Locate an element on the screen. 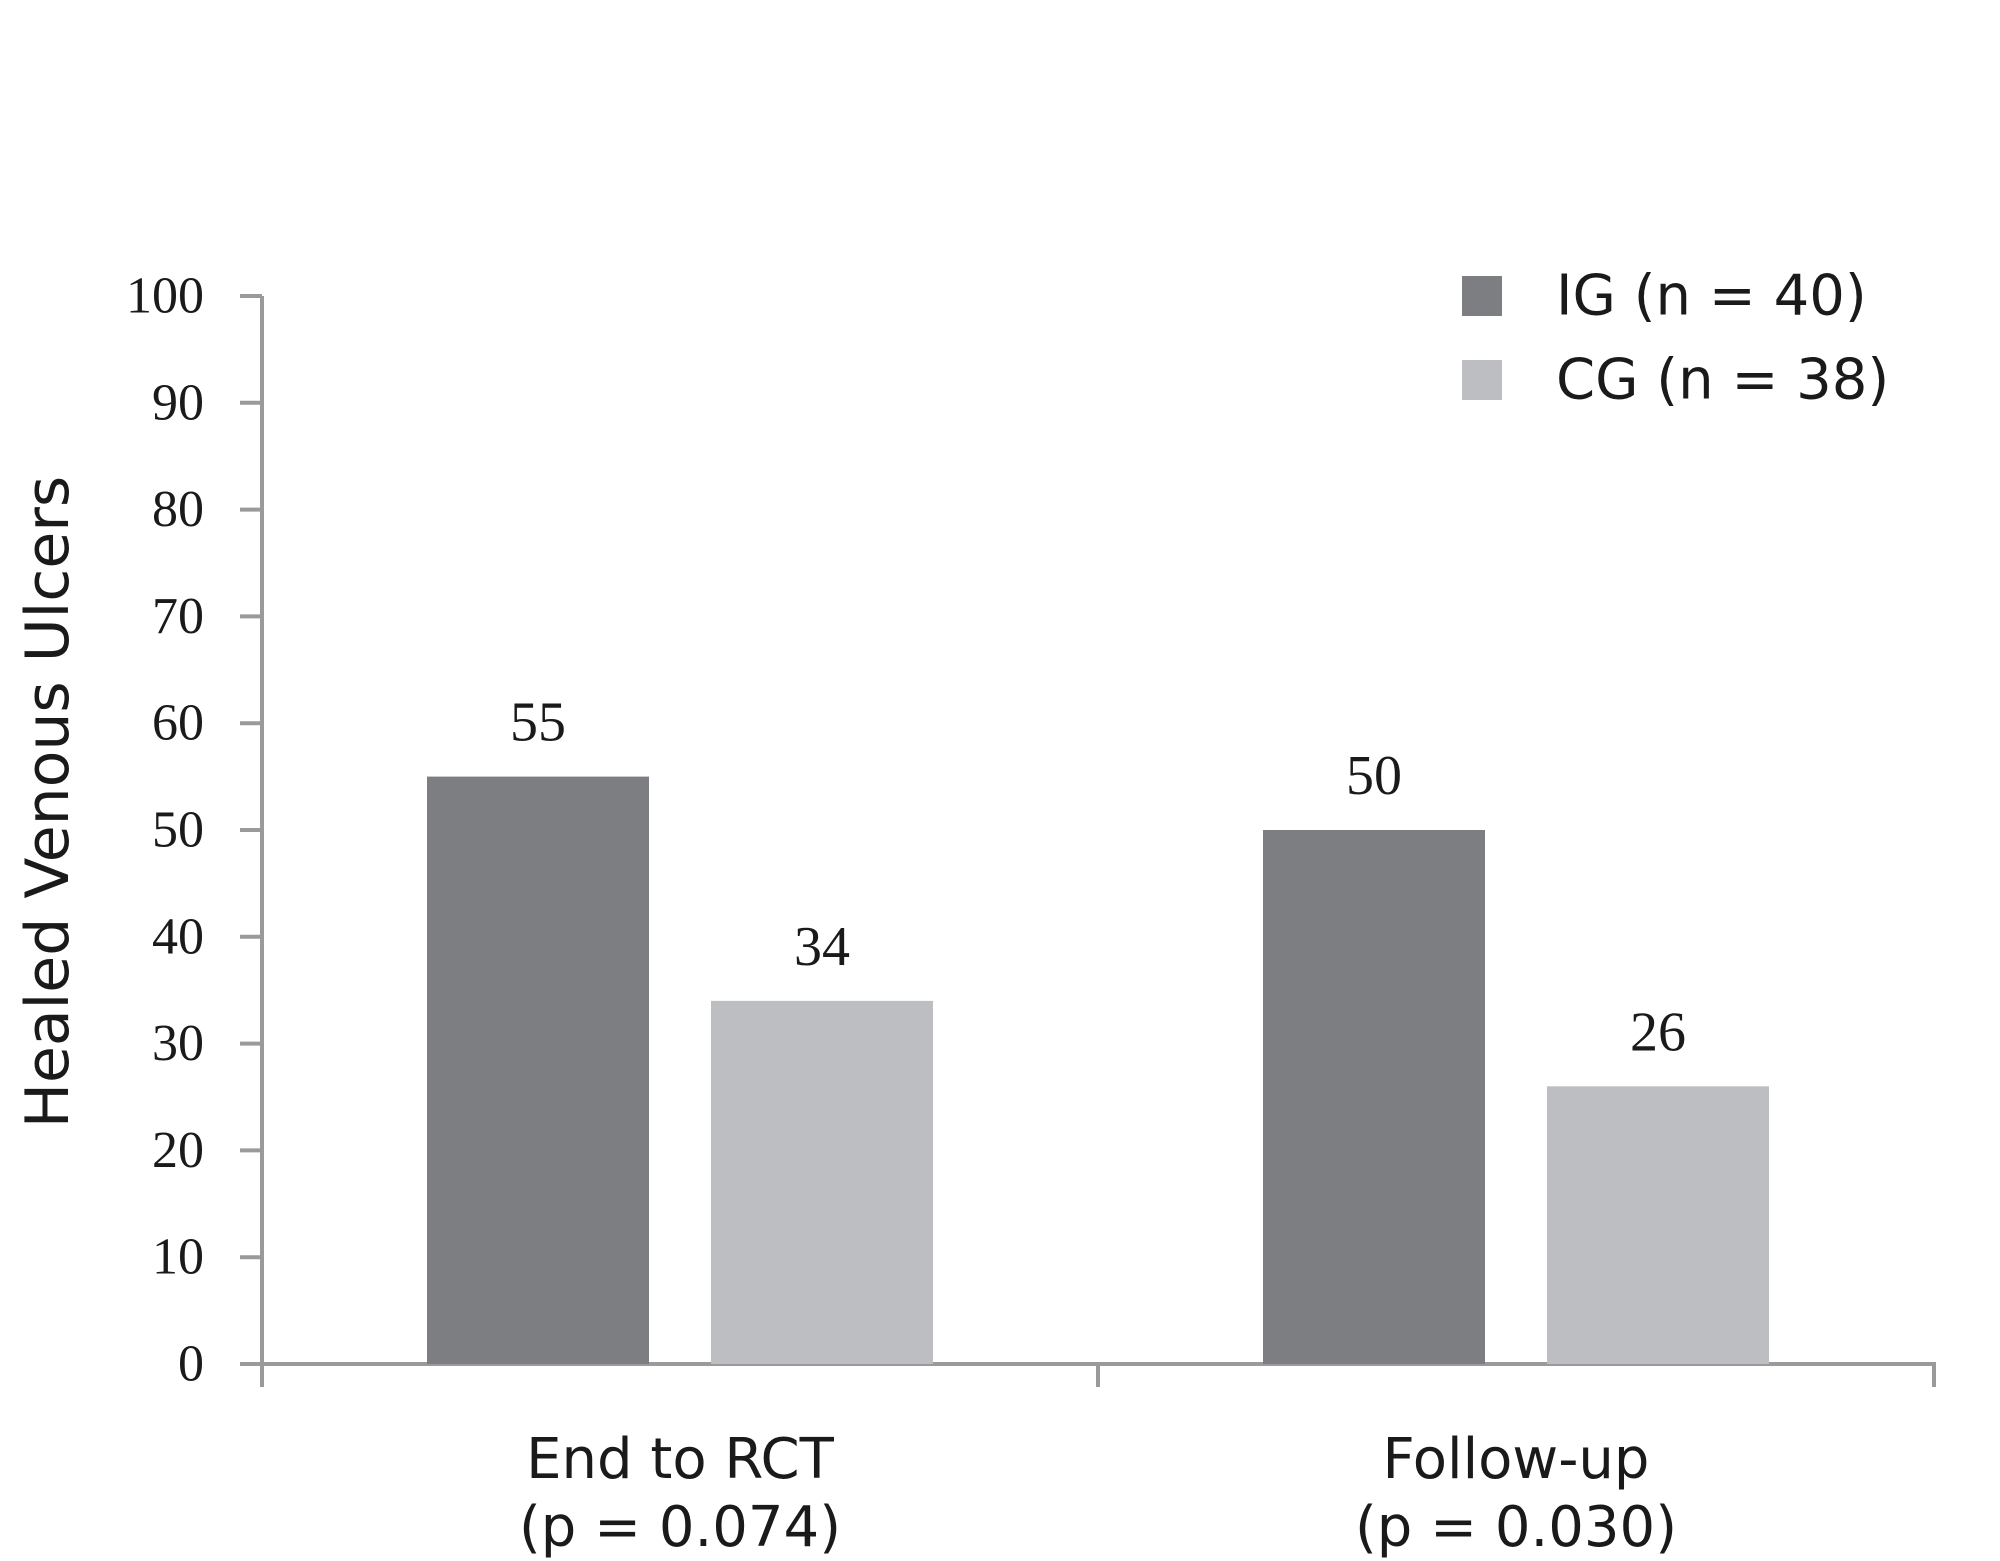 Image resolution: width=2000 pixels, height=1561 pixels. data-label-ig-0: 55 is located at coordinates (538, 723).